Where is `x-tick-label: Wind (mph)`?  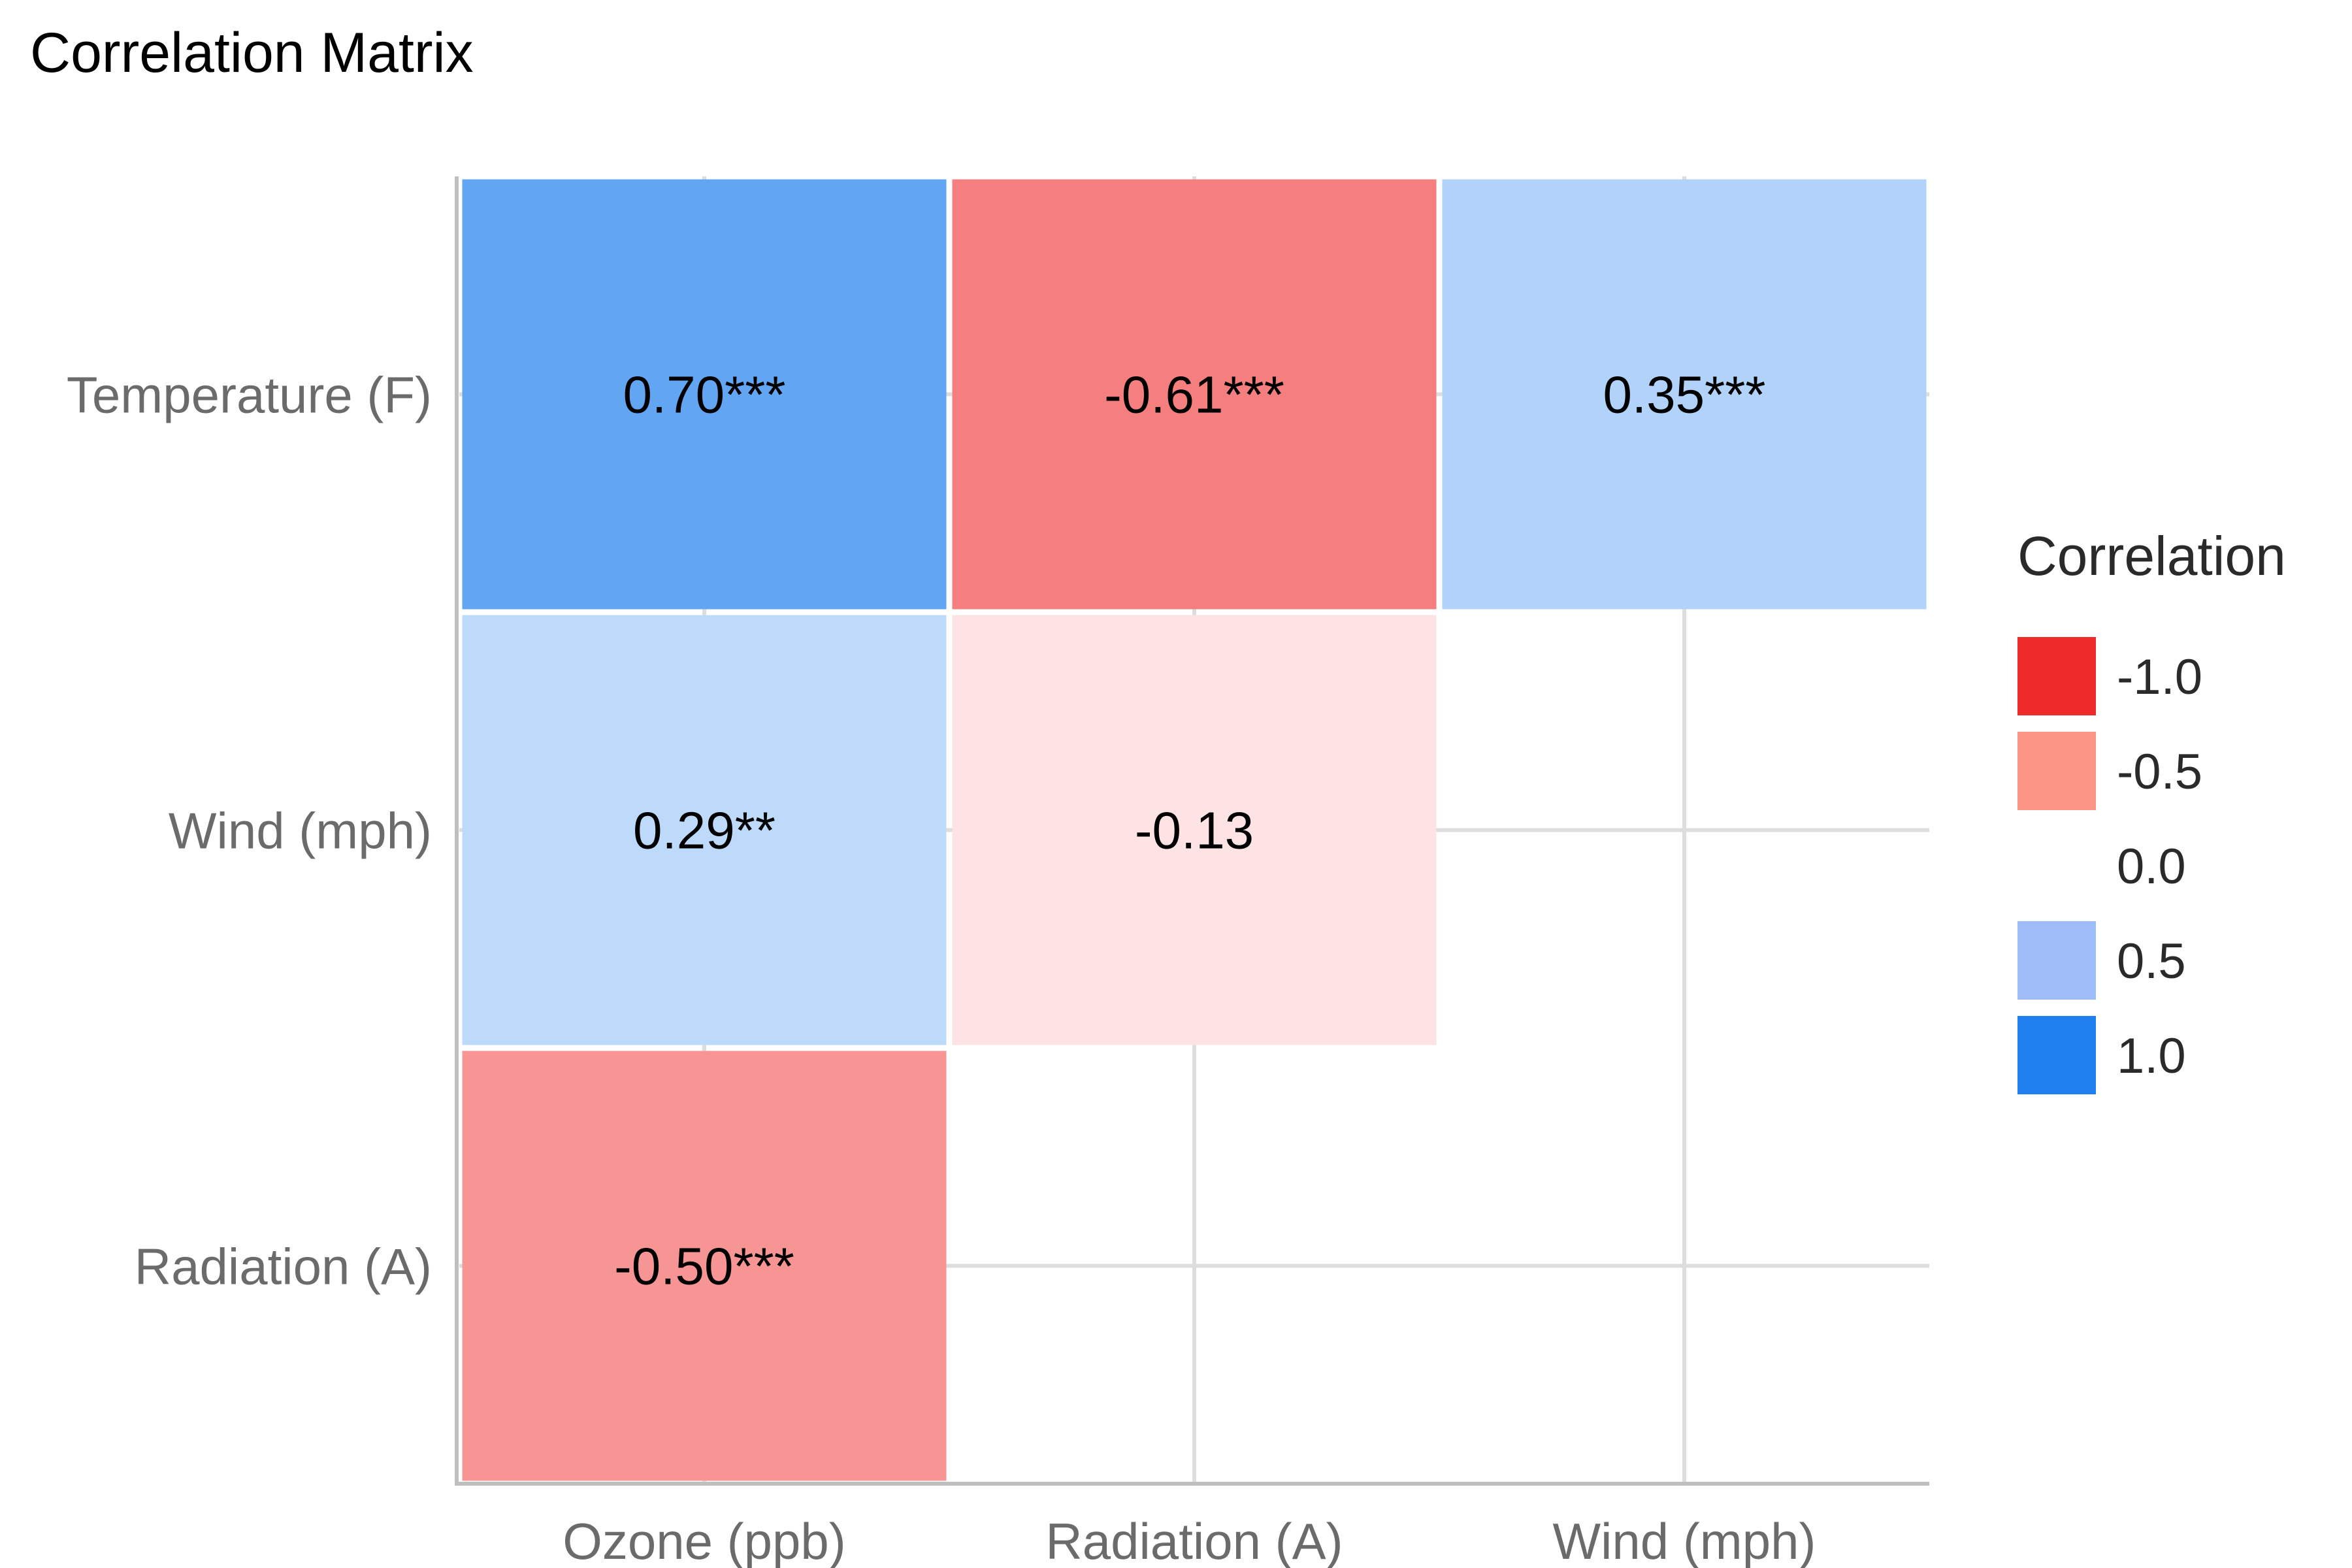 x-tick-label: Wind (mph) is located at coordinates (1684, 1540).